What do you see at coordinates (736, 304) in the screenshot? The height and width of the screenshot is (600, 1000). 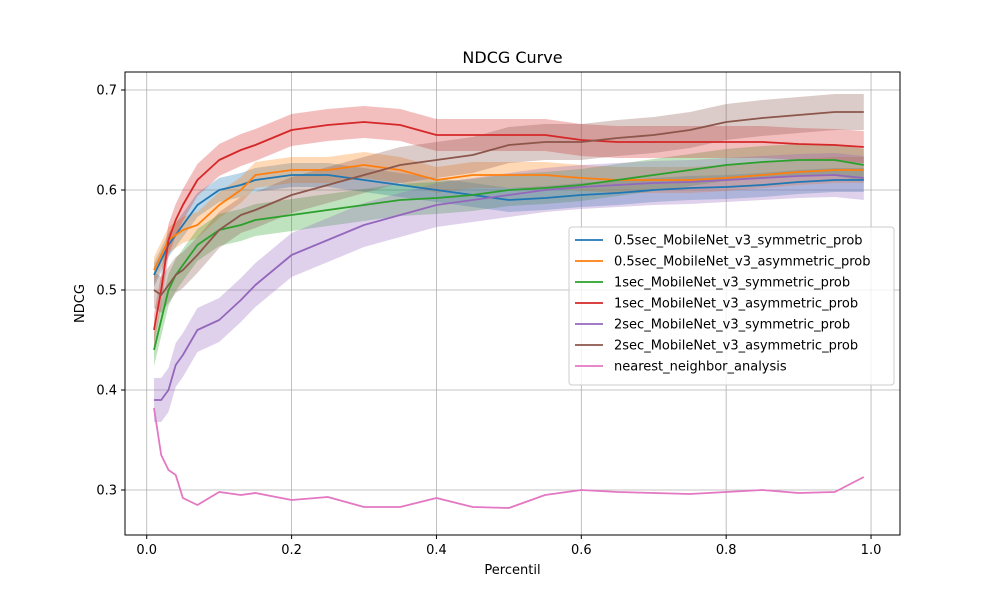 I see `legend-entry-label: 1sec_MobileNet_v3_asymmetric_prob` at bounding box center [736, 304].